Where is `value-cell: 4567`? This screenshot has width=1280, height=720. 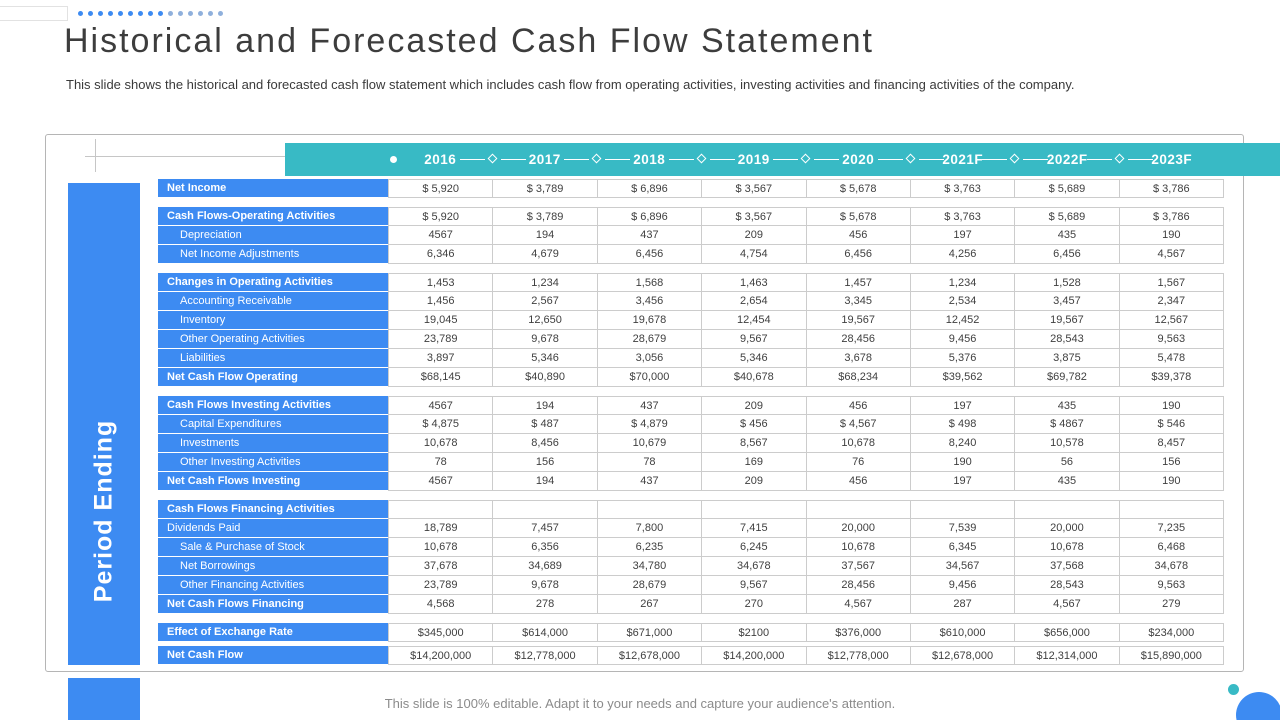
value-cell: 4567 is located at coordinates (441, 235).